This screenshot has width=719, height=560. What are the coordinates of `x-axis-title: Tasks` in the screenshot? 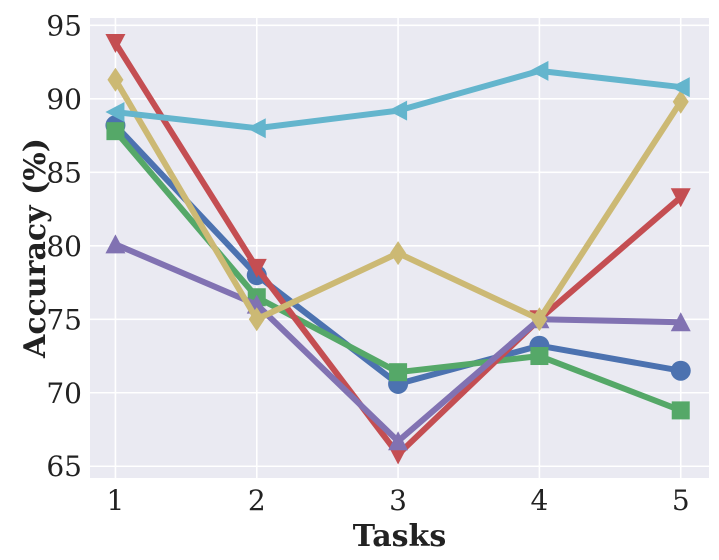 It's located at (399, 536).